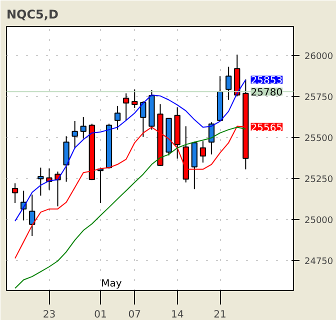 Image resolution: width=336 pixels, height=320 pixels. What do you see at coordinates (32, 15) in the screenshot?
I see `chart-title: NQC5,D` at bounding box center [32, 15].